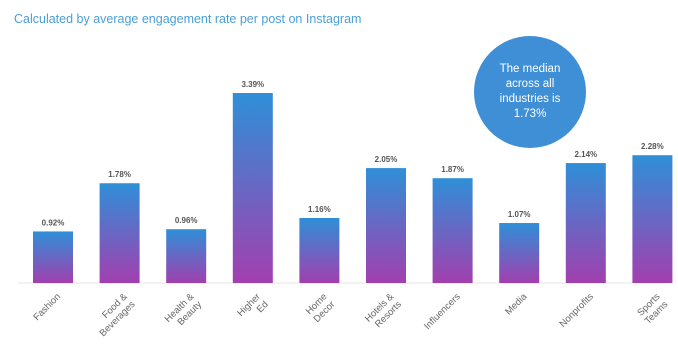  I want to click on category-label-8: Nonprofits, so click(577, 310).